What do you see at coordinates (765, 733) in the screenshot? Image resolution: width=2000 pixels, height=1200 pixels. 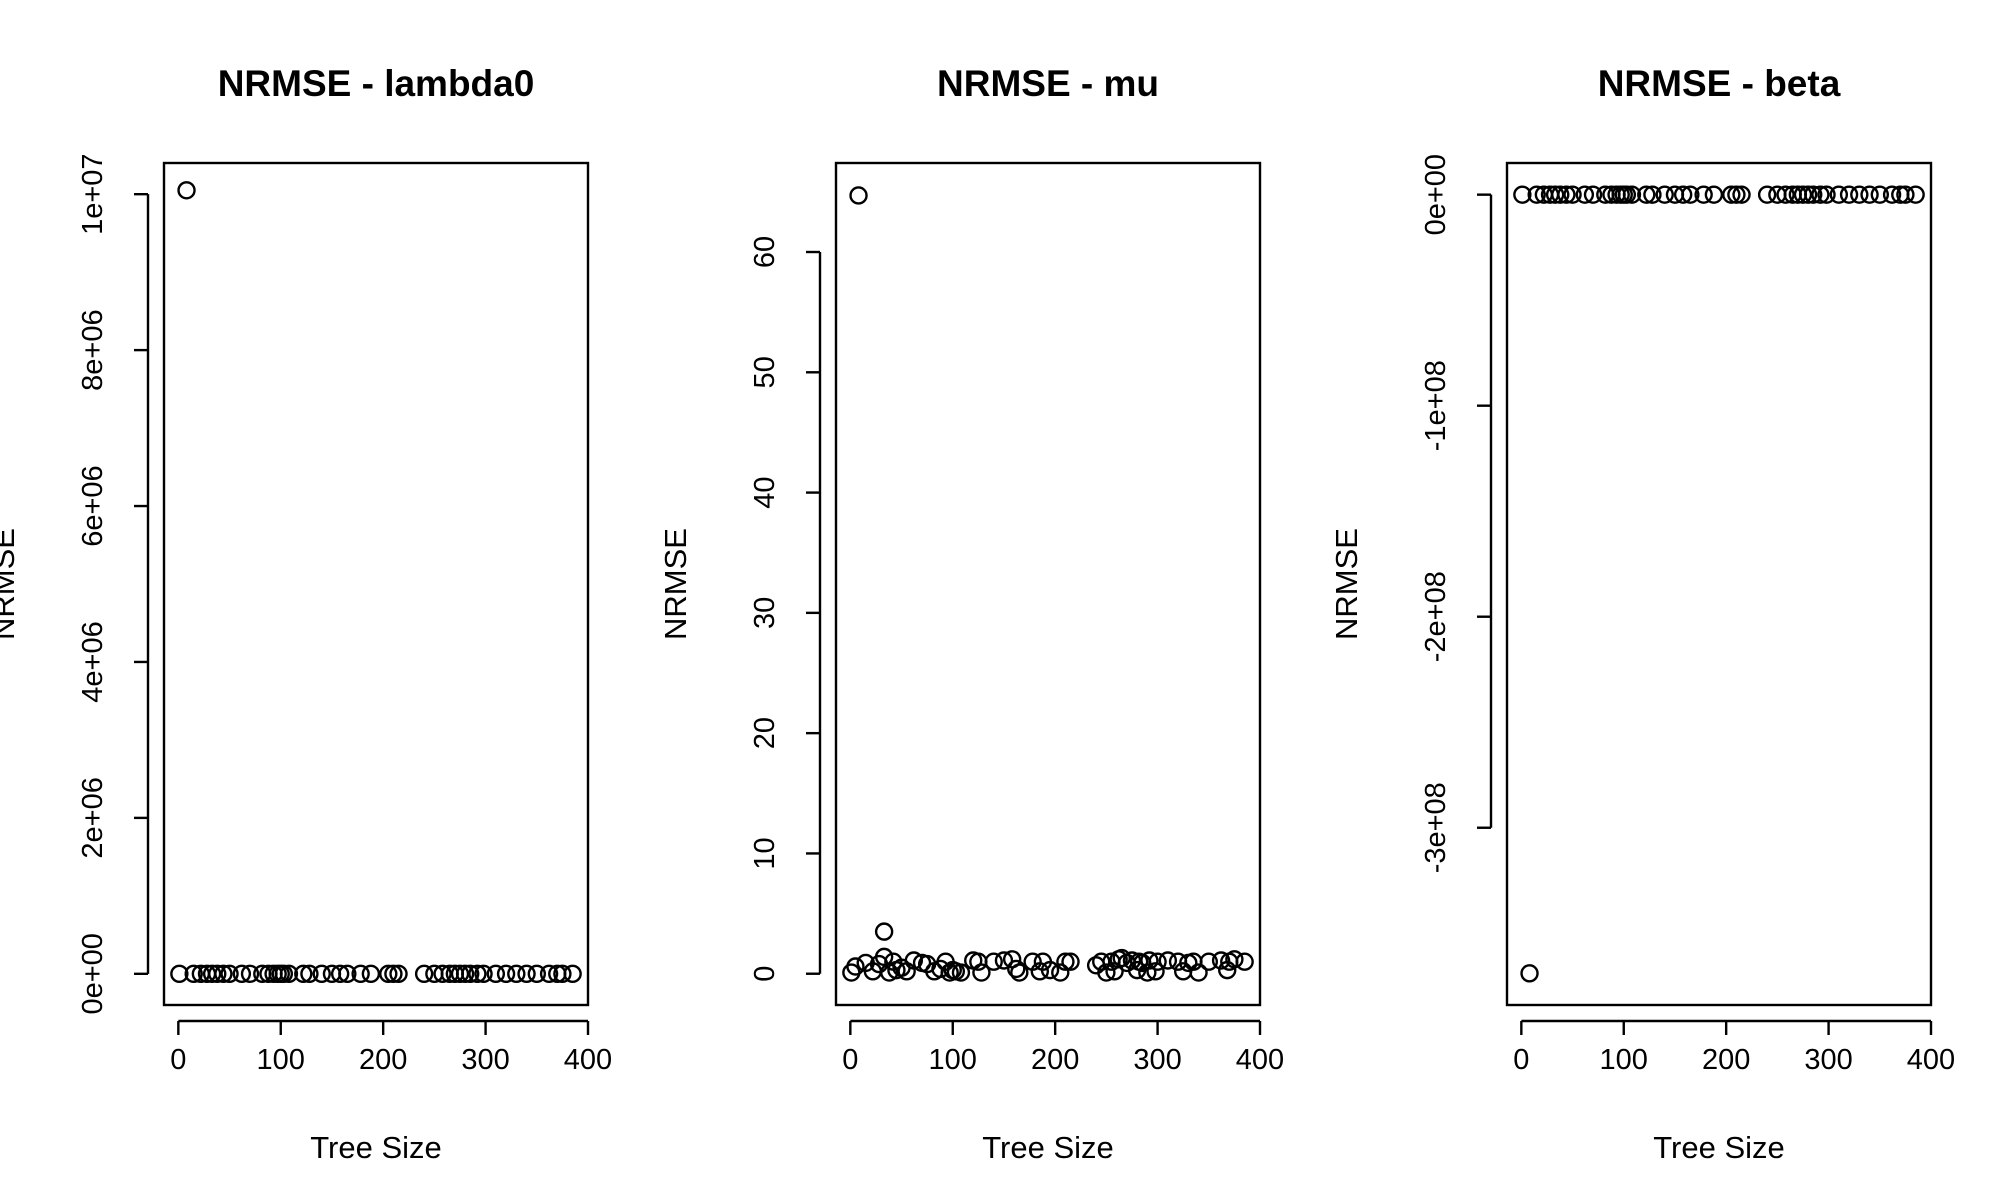 I see `y-tick-label: 20` at bounding box center [765, 733].